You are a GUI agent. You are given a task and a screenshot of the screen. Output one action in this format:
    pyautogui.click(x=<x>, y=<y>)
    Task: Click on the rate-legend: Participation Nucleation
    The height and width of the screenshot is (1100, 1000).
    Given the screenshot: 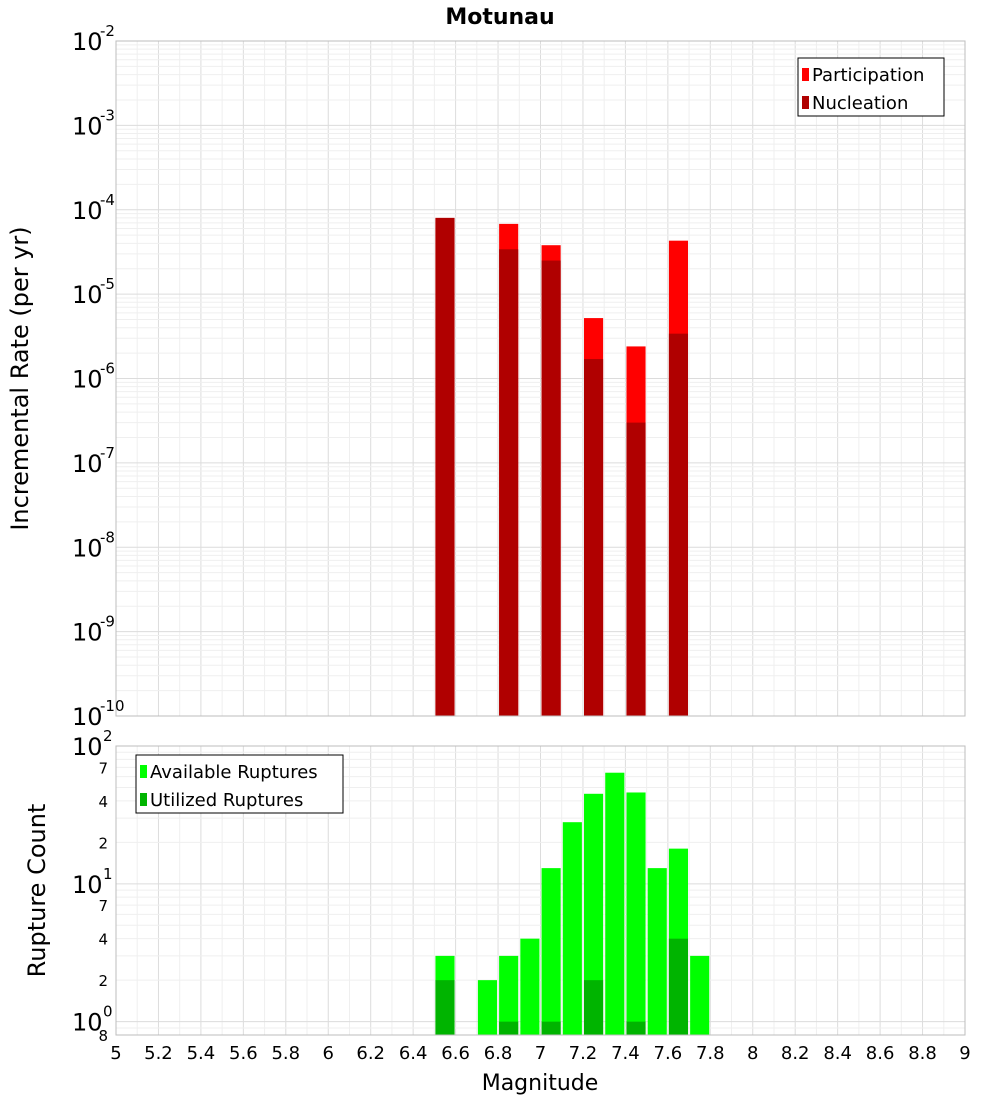 What is the action you would take?
    pyautogui.click(x=871, y=87)
    